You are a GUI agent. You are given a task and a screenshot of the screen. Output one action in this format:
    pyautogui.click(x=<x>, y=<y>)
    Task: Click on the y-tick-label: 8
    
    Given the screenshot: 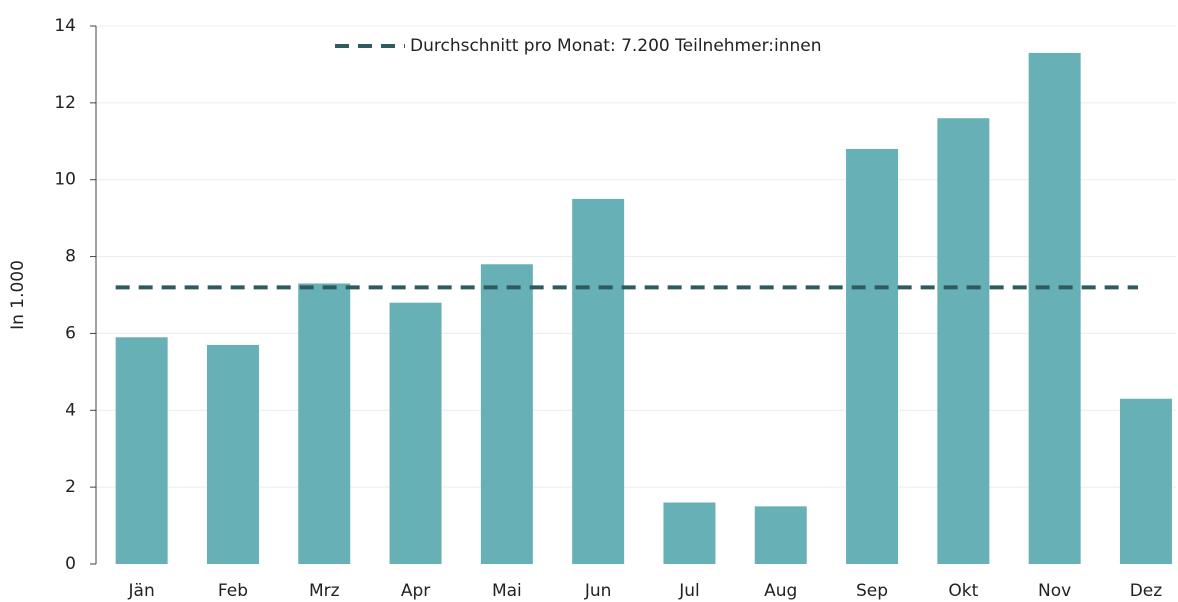 What is the action you would take?
    pyautogui.click(x=70, y=257)
    